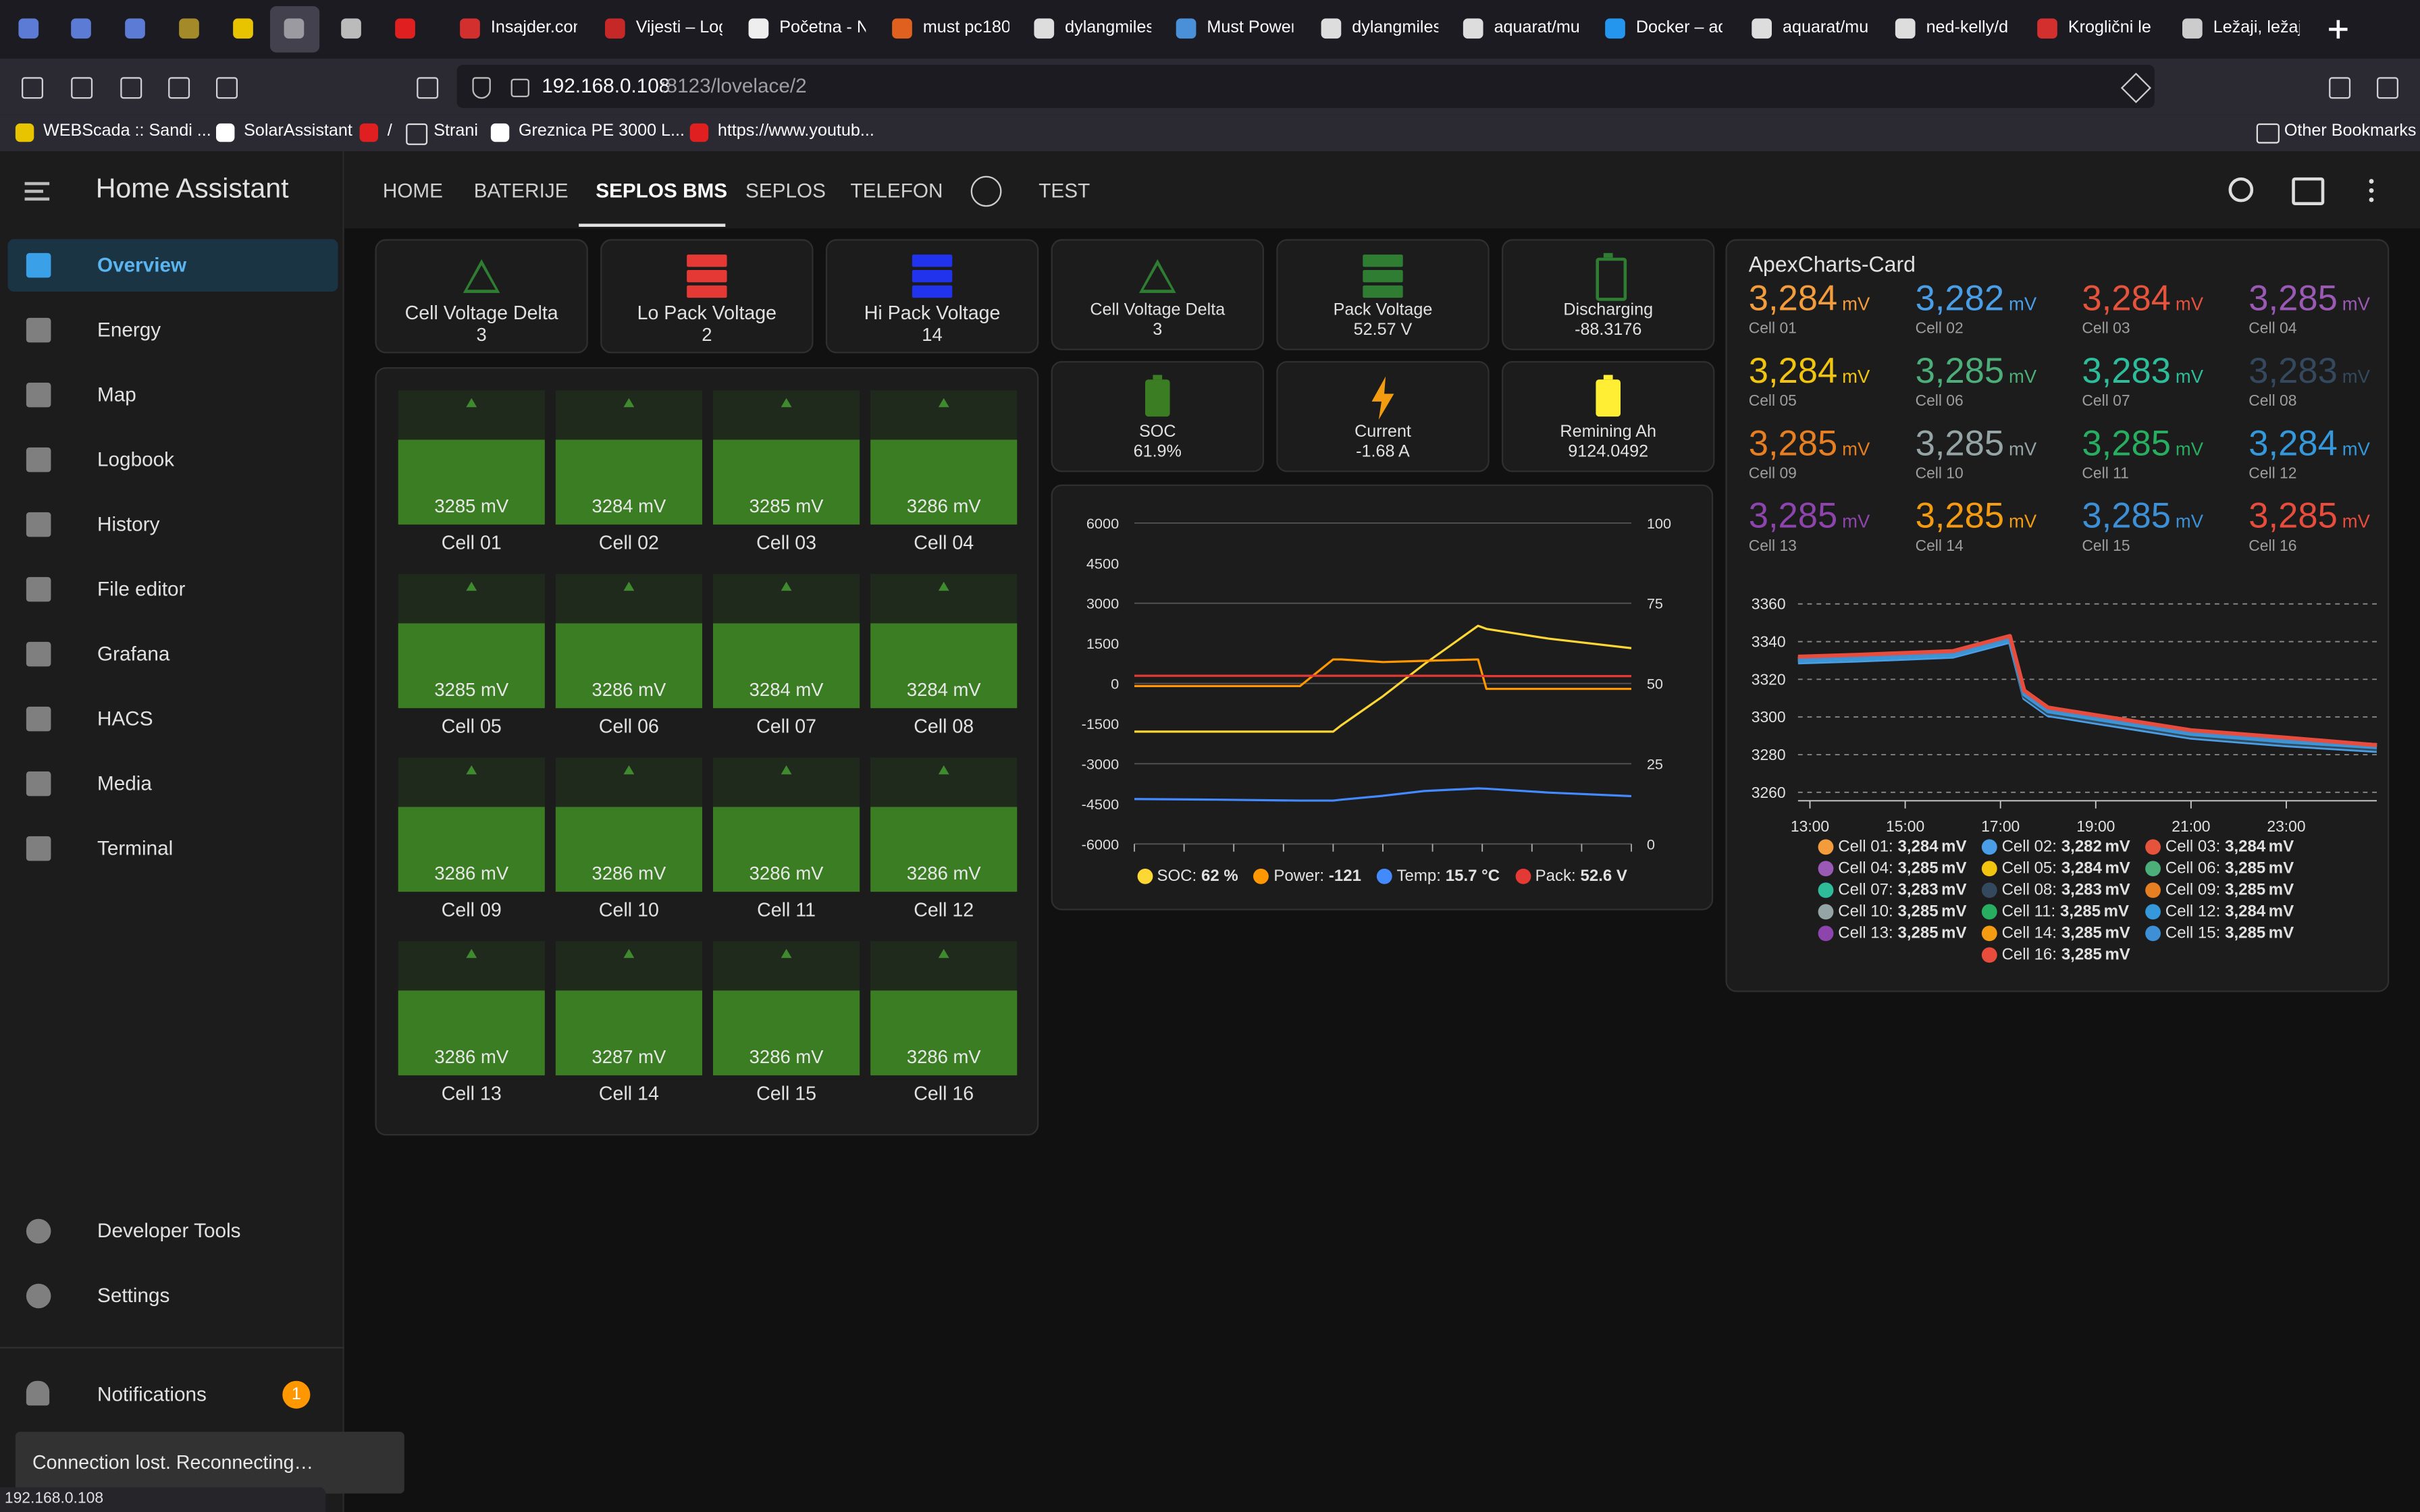 This screenshot has height=1512, width=2420. Describe the element at coordinates (1187, 876) in the screenshot. I see `legend-item: SOC 62 %` at that location.